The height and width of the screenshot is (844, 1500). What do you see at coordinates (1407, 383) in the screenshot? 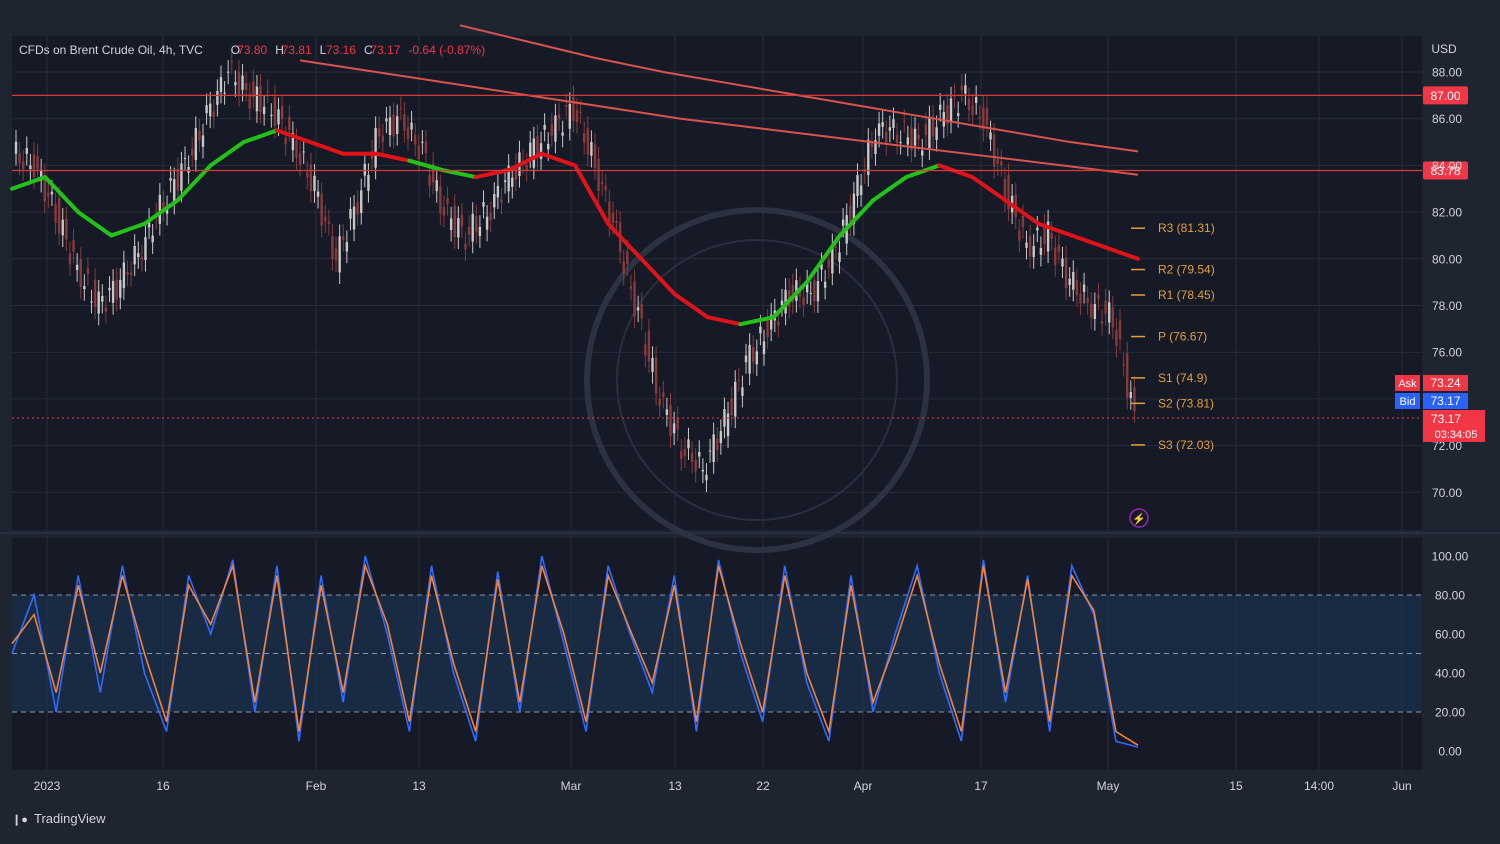
I see `ask-tag` at bounding box center [1407, 383].